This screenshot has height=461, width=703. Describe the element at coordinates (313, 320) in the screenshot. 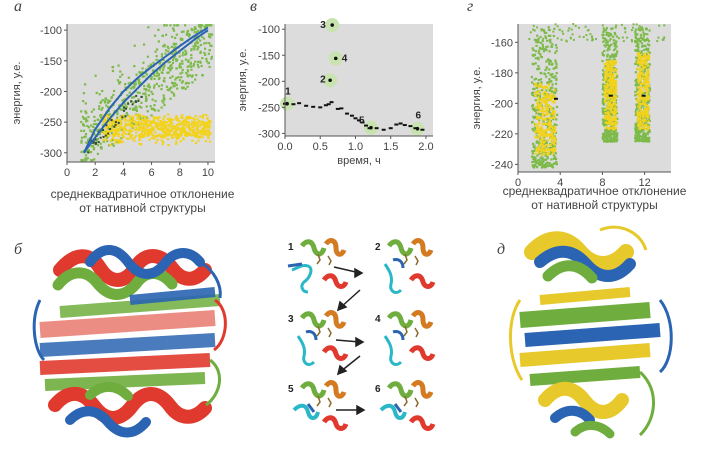

I see `helix-green` at that location.